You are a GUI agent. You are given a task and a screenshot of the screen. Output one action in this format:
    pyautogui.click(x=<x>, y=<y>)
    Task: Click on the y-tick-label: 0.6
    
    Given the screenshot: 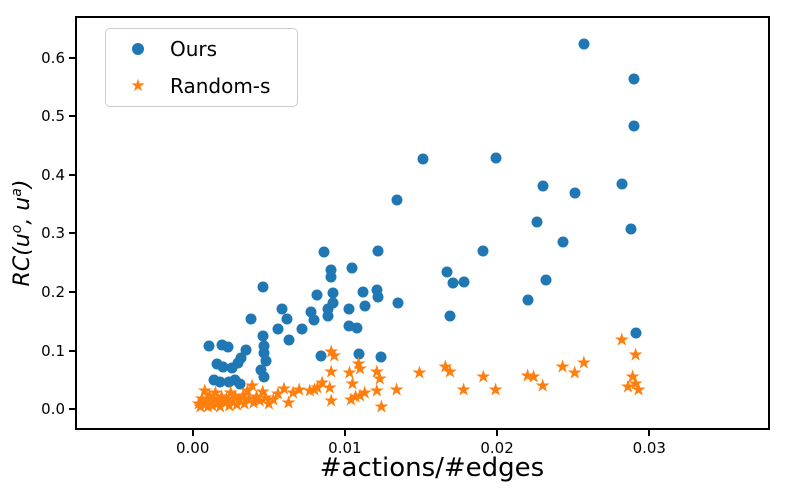 What is the action you would take?
    pyautogui.click(x=53, y=57)
    